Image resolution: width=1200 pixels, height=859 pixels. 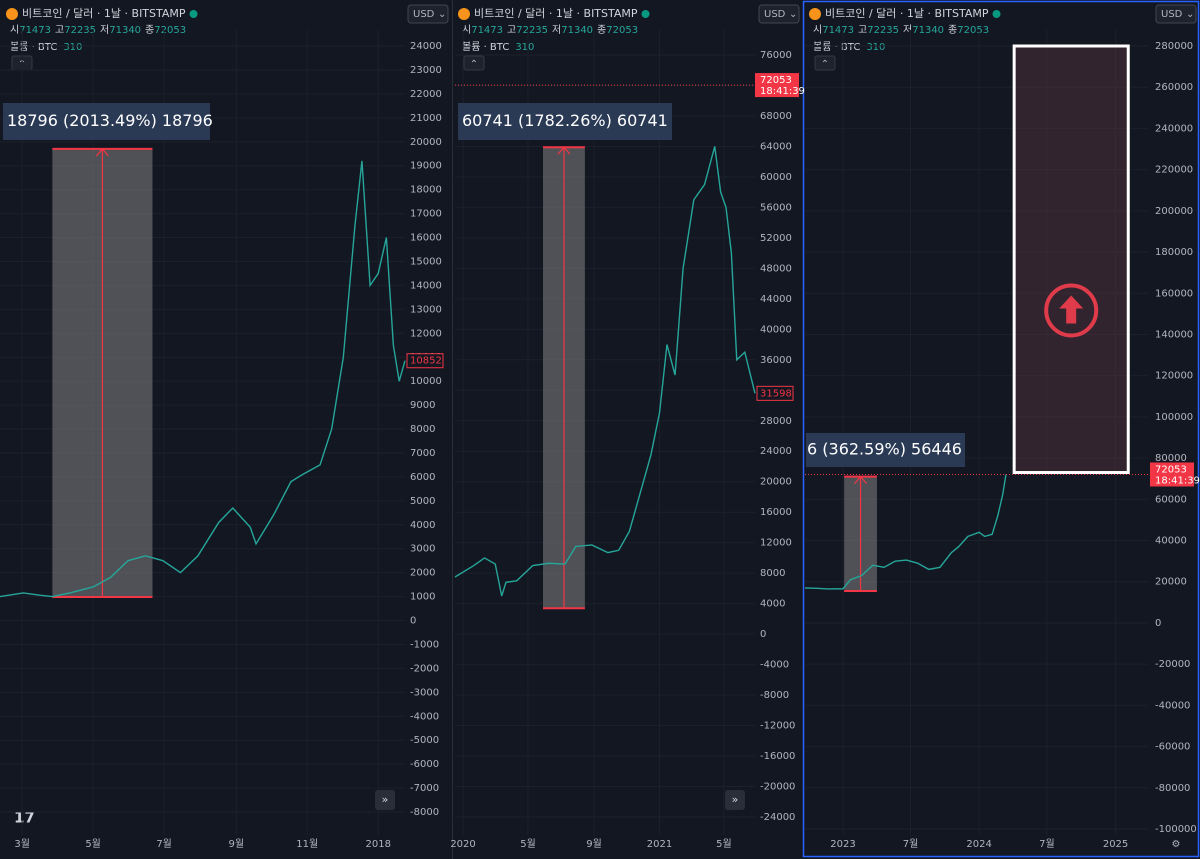 I want to click on y-tick-label: 24000, so click(x=426, y=46).